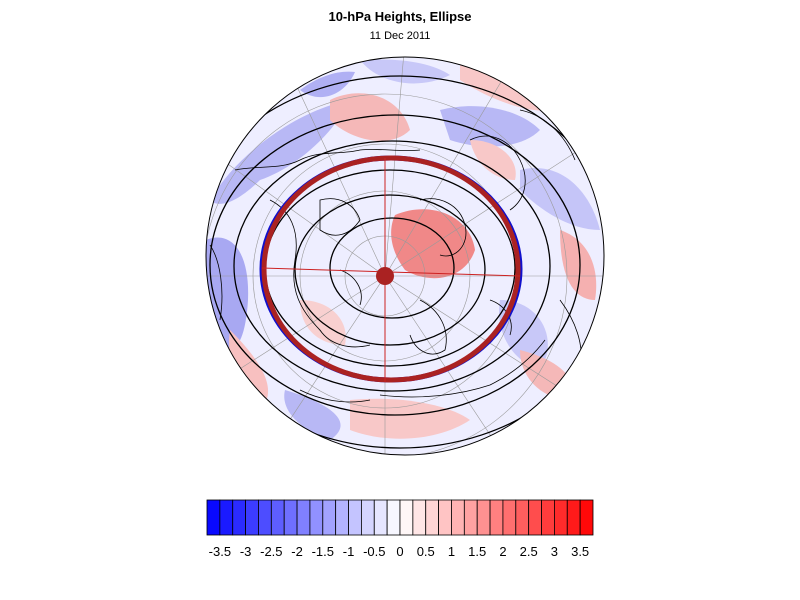 Image resolution: width=800 pixels, height=600 pixels. Describe the element at coordinates (477, 551) in the screenshot. I see `colorbar-tick-label: 1.5` at that location.